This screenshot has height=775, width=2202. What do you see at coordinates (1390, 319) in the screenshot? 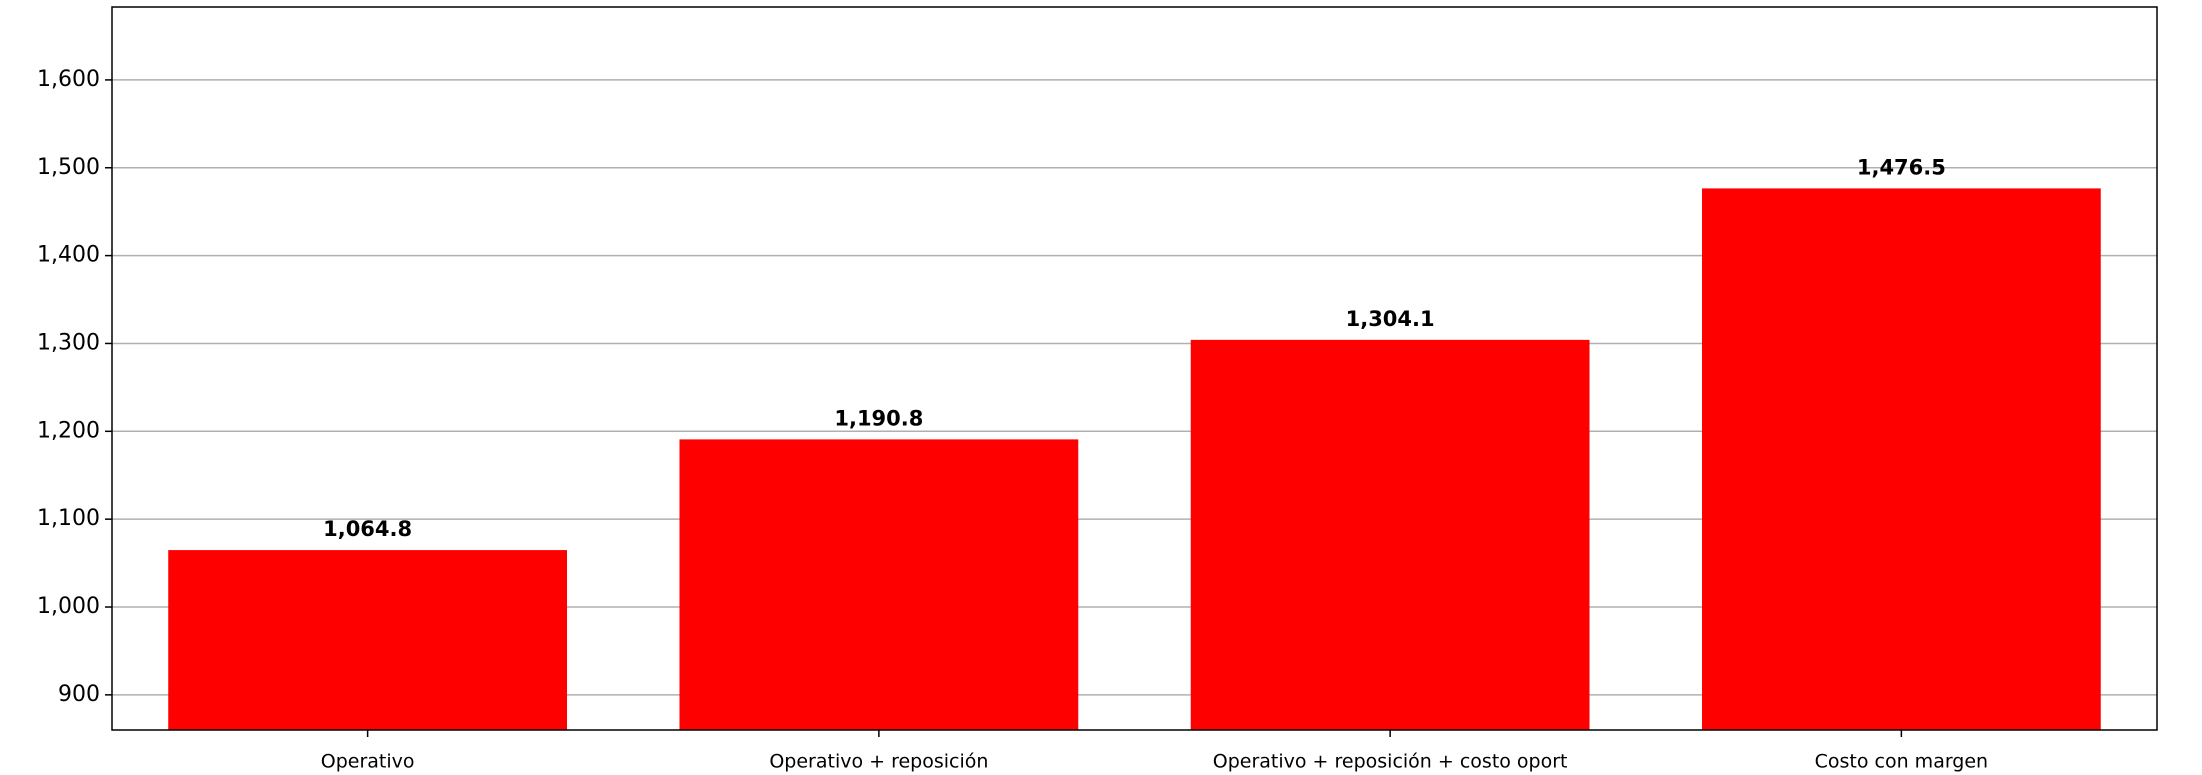
I see `value-label: 1,304.1` at bounding box center [1390, 319].